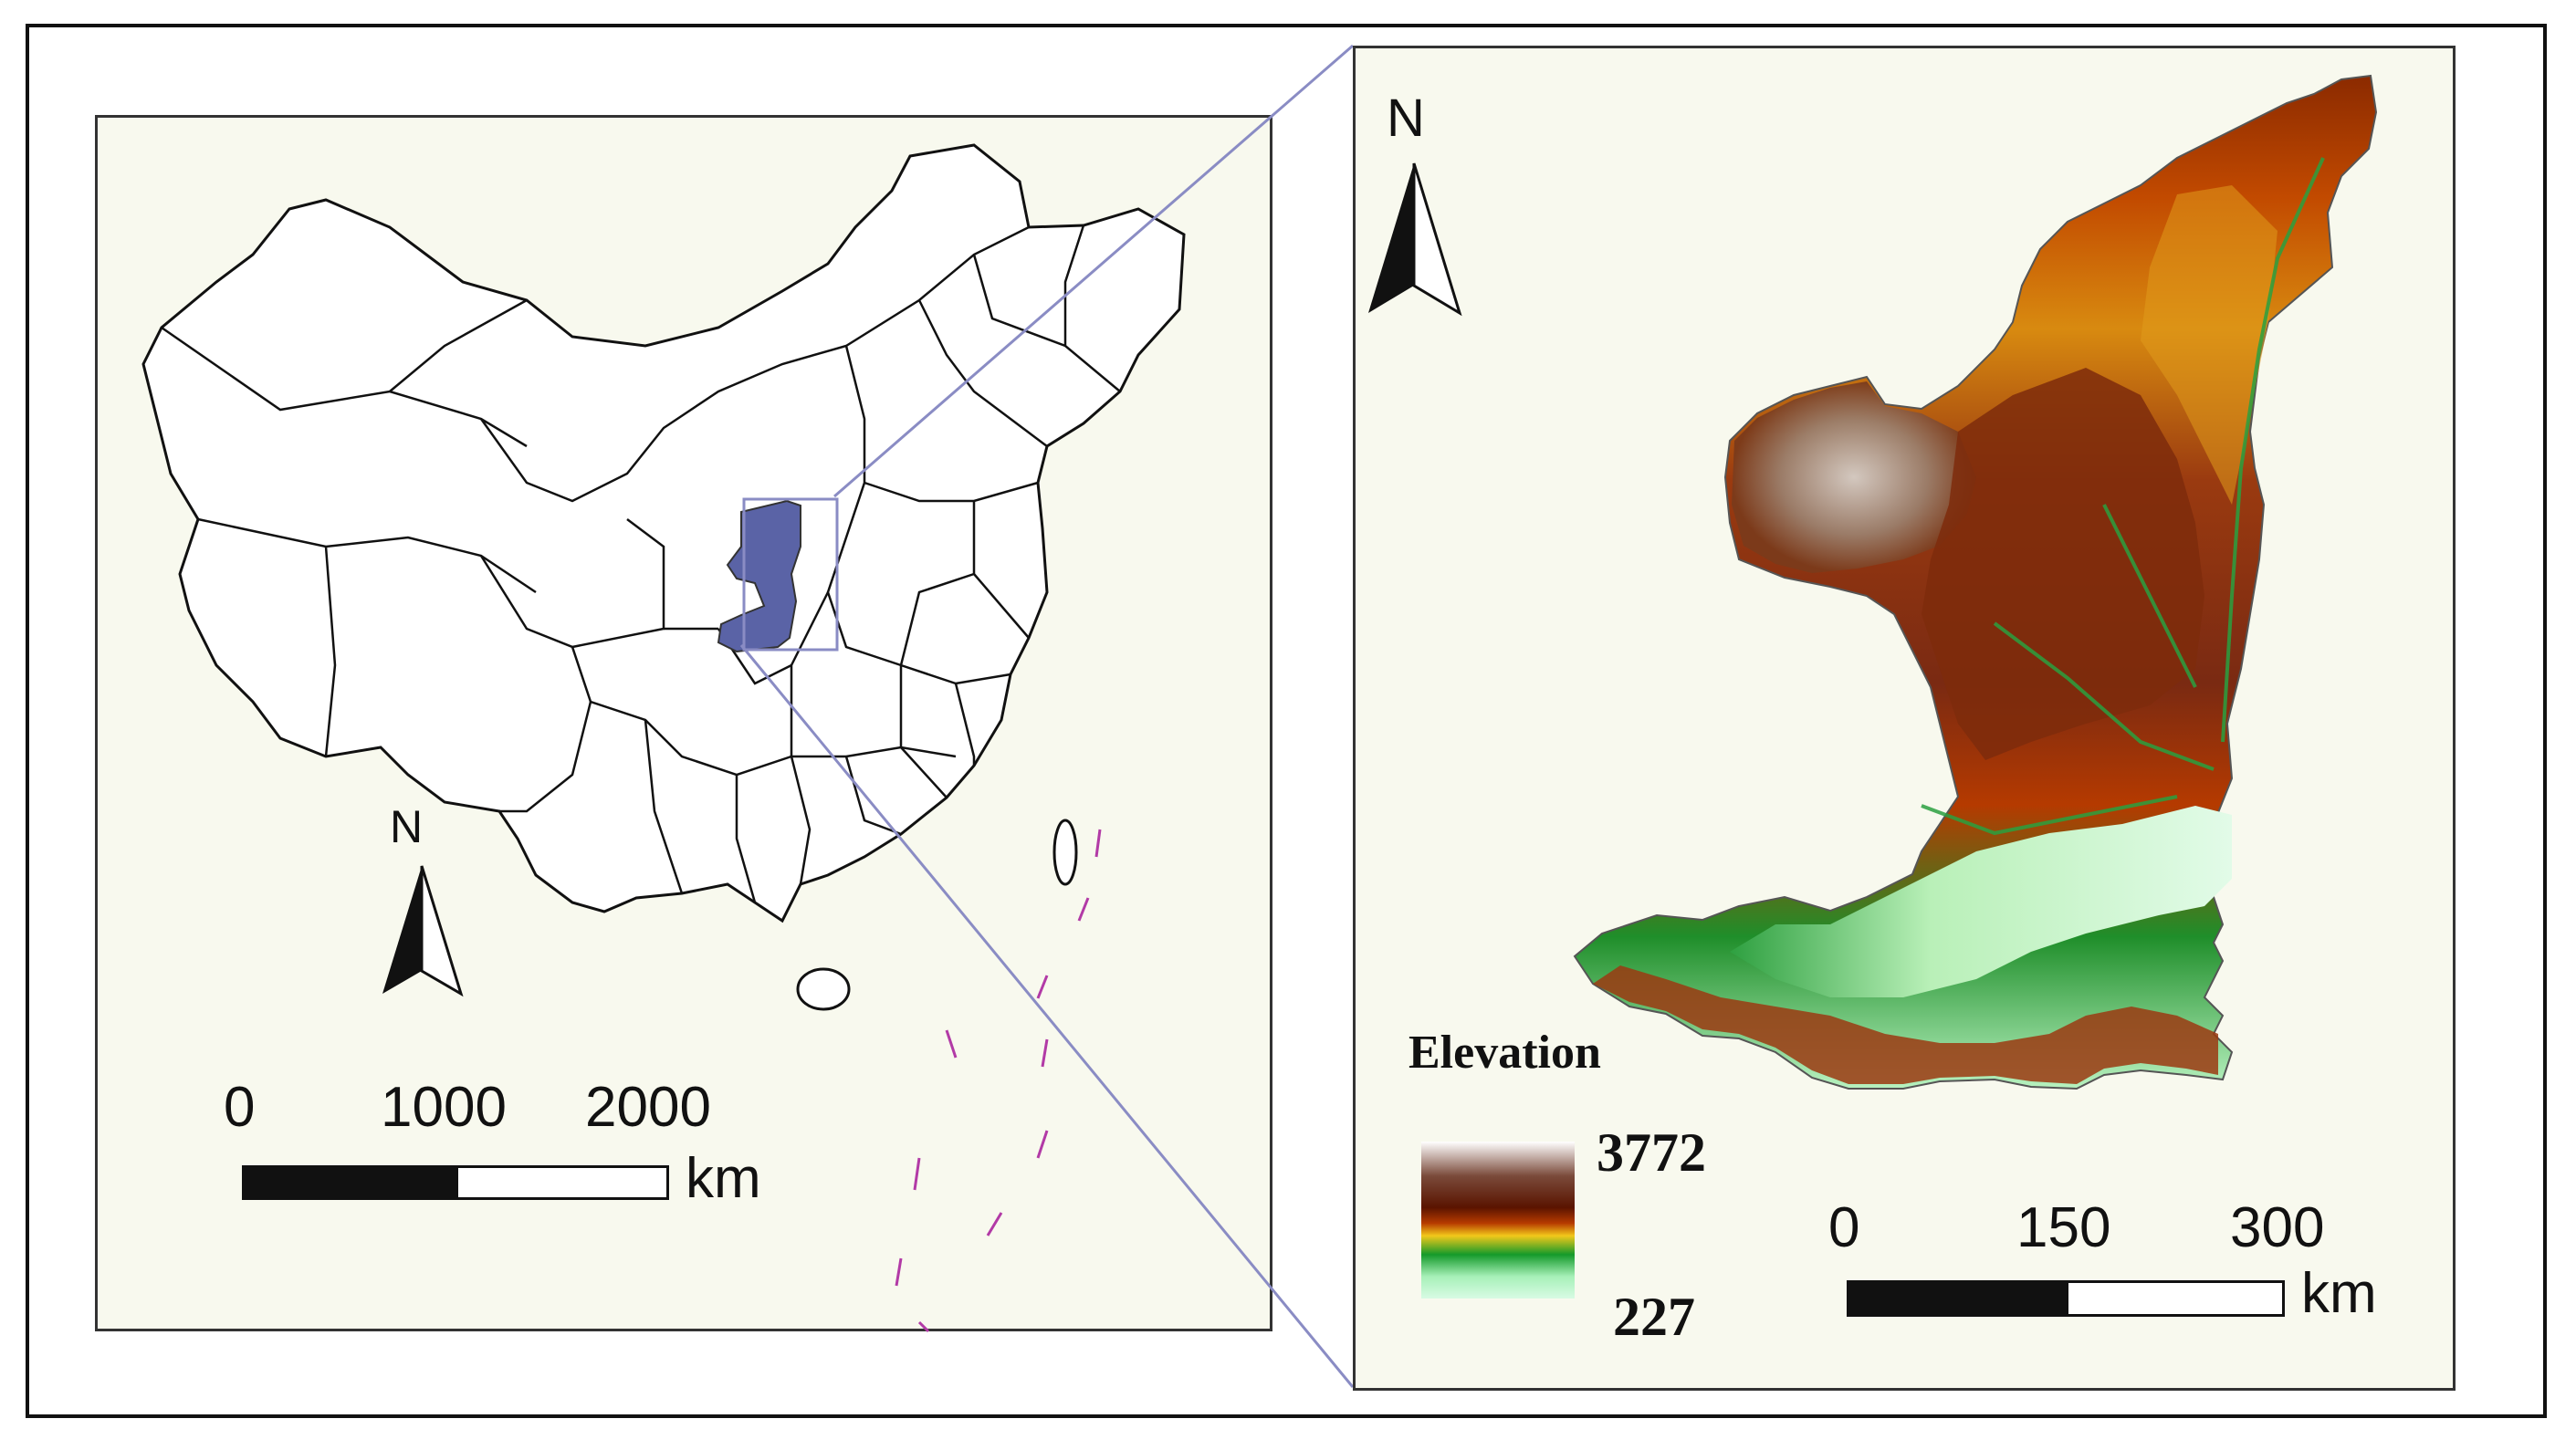 The height and width of the screenshot is (1450, 2576). What do you see at coordinates (1959, 1298) in the screenshot?
I see `detail-scale-bar-black` at bounding box center [1959, 1298].